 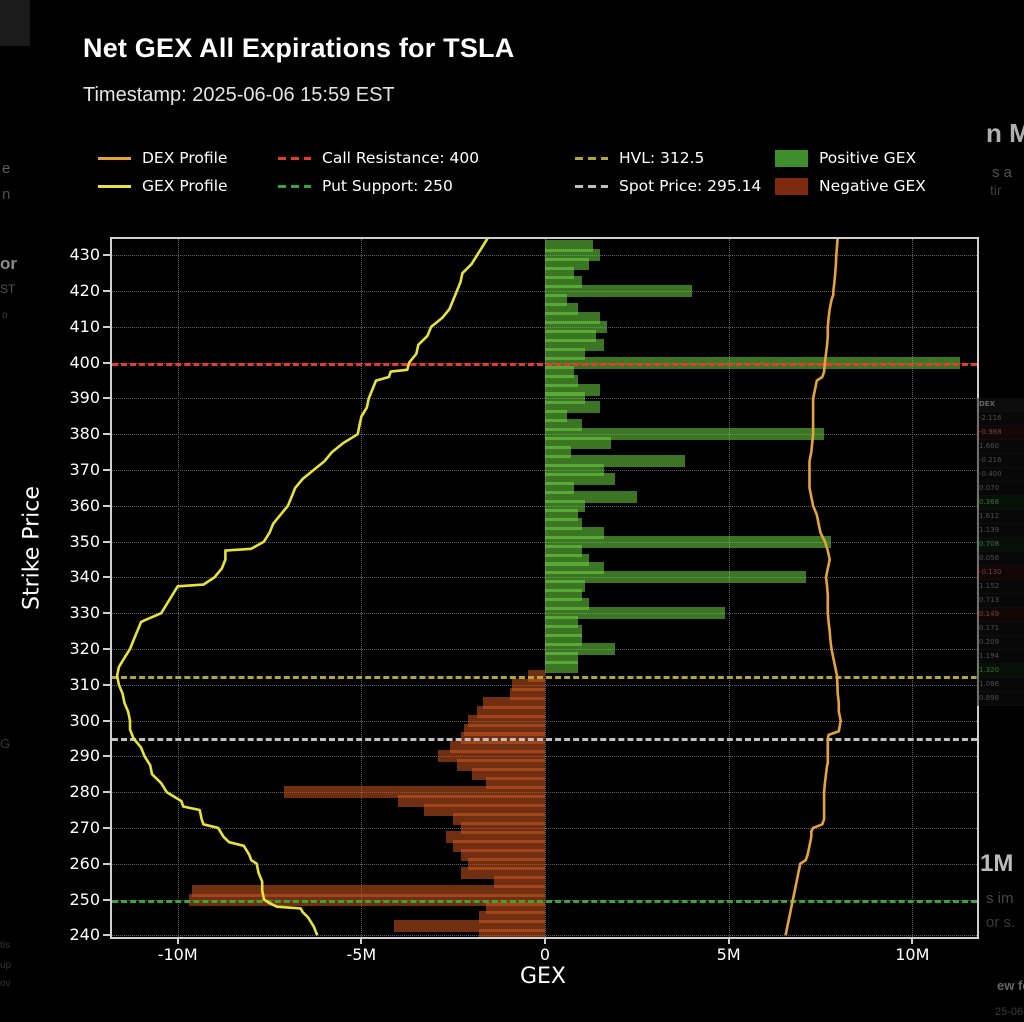 I want to click on legend-label-call-resistance: Call Resistance: 400, so click(x=401, y=158).